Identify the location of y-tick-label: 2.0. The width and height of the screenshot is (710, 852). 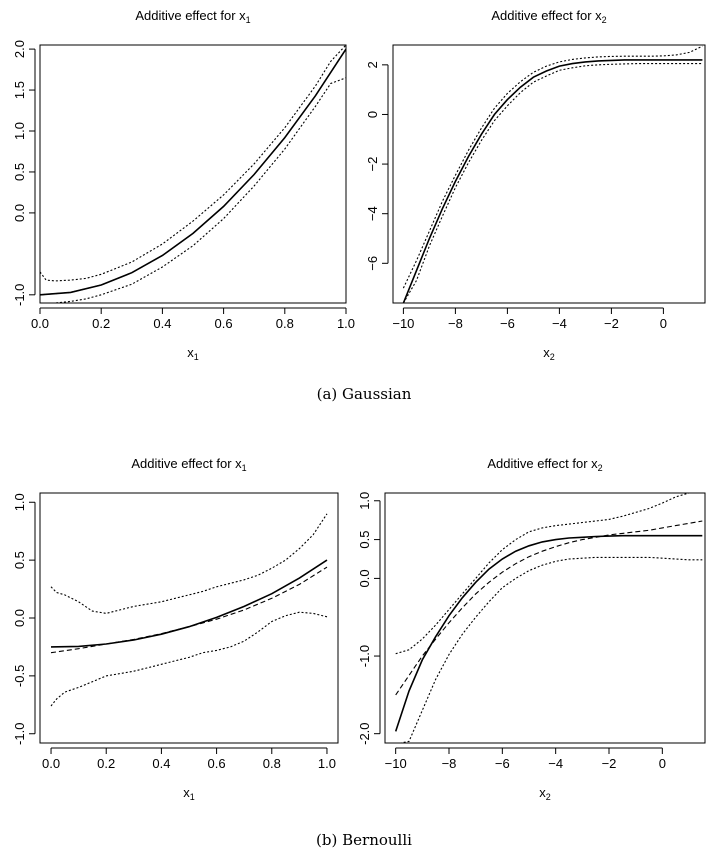
(19, 49).